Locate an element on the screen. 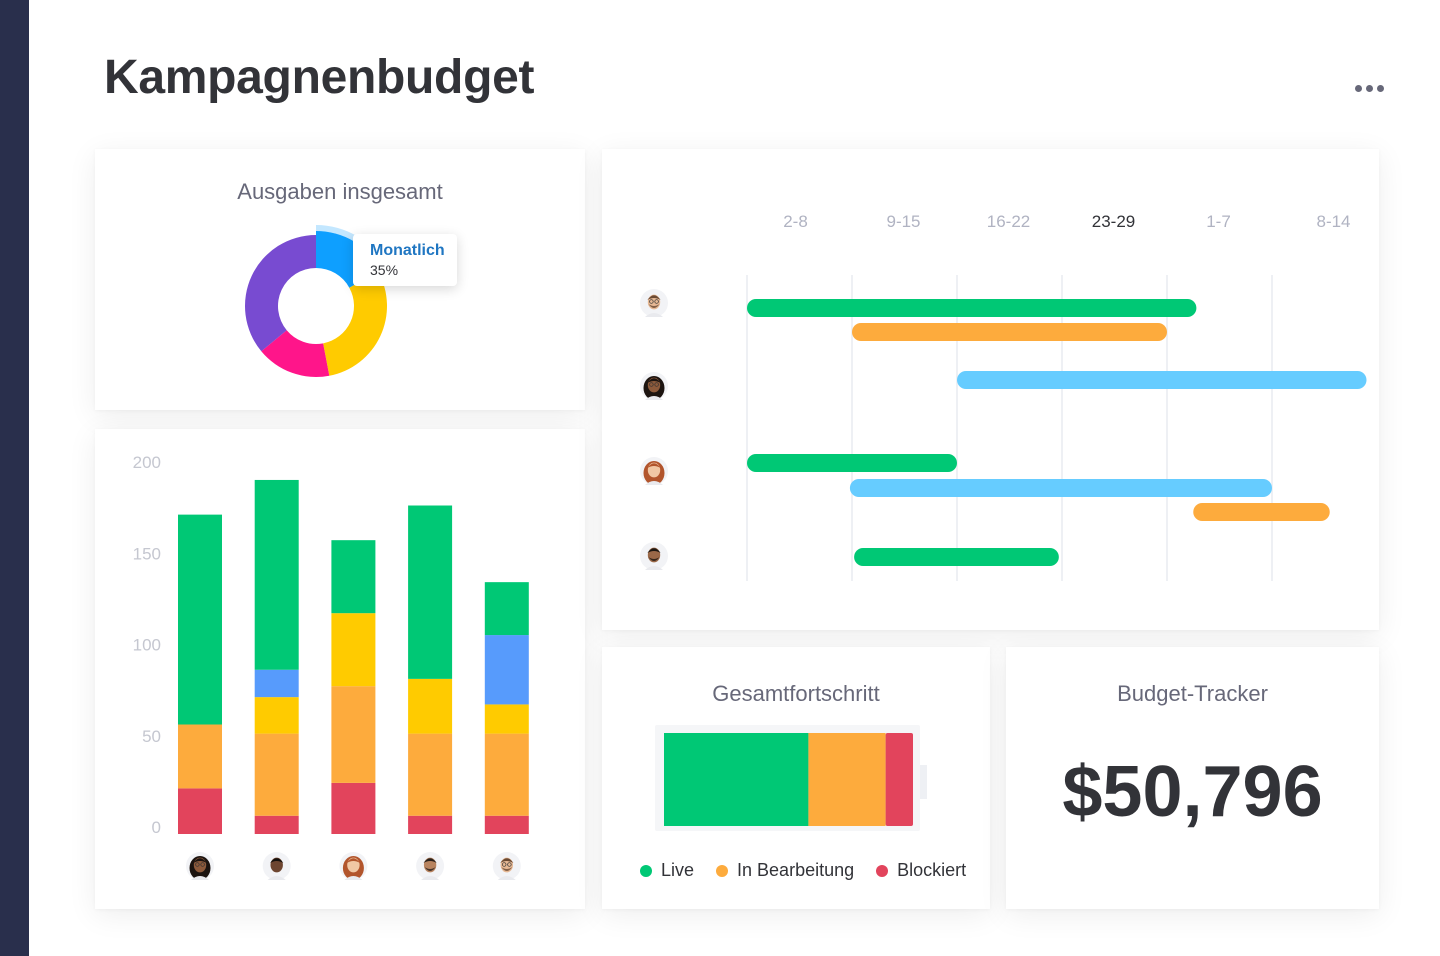 This screenshot has width=1440, height=956. timeline-column-label: 8-14 is located at coordinates (1333, 221).